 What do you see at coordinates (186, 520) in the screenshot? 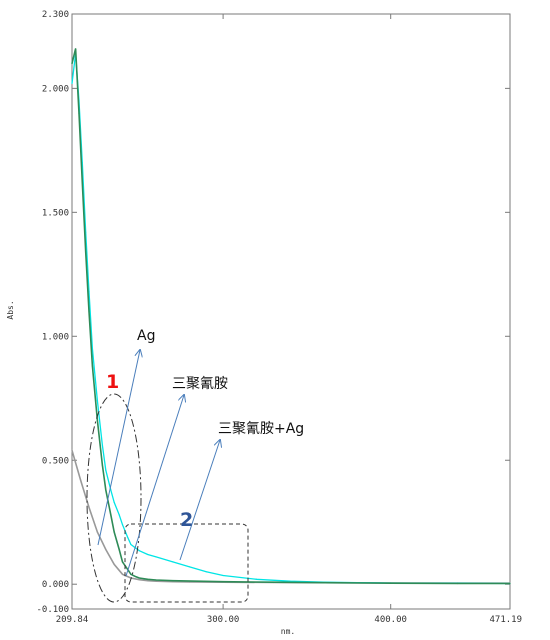
I see `region-2-number: 2` at bounding box center [186, 520].